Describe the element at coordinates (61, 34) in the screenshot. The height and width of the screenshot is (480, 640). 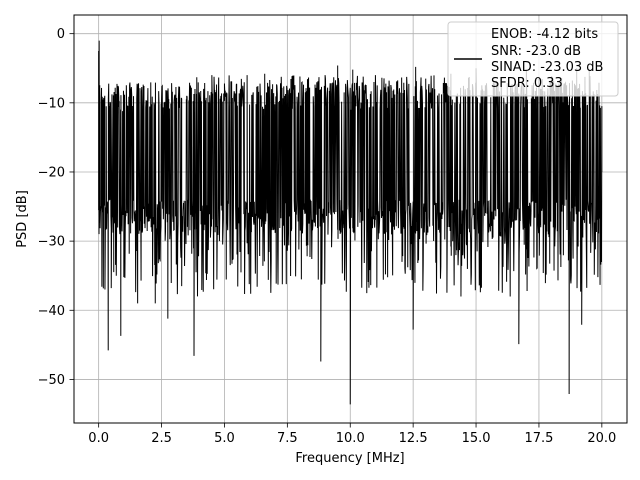
I see `y-tick-label: 0` at that location.